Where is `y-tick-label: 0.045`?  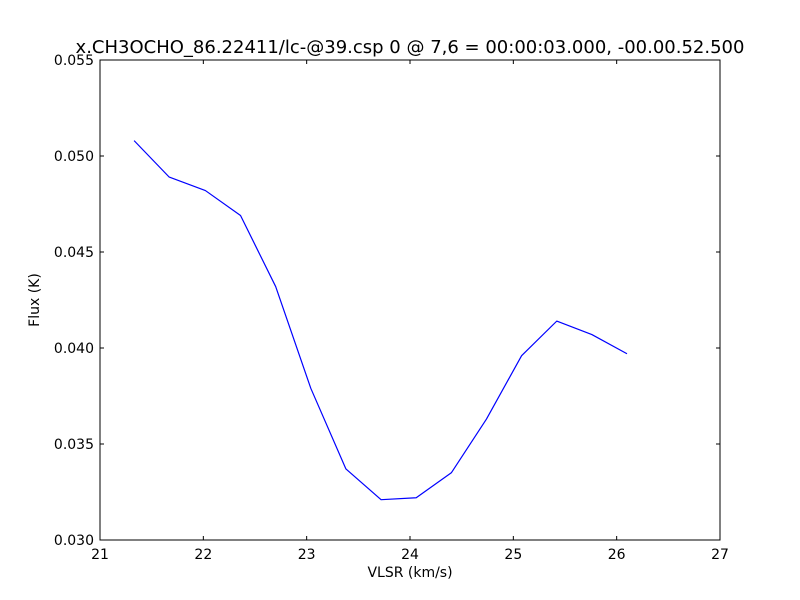
y-tick-label: 0.045 is located at coordinates (74, 253).